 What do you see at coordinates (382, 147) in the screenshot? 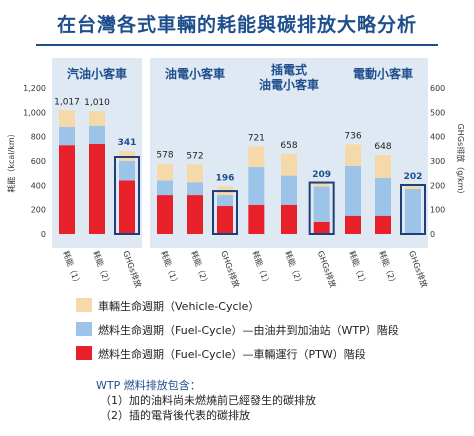
I see `bar-value-label: 648` at bounding box center [382, 147].